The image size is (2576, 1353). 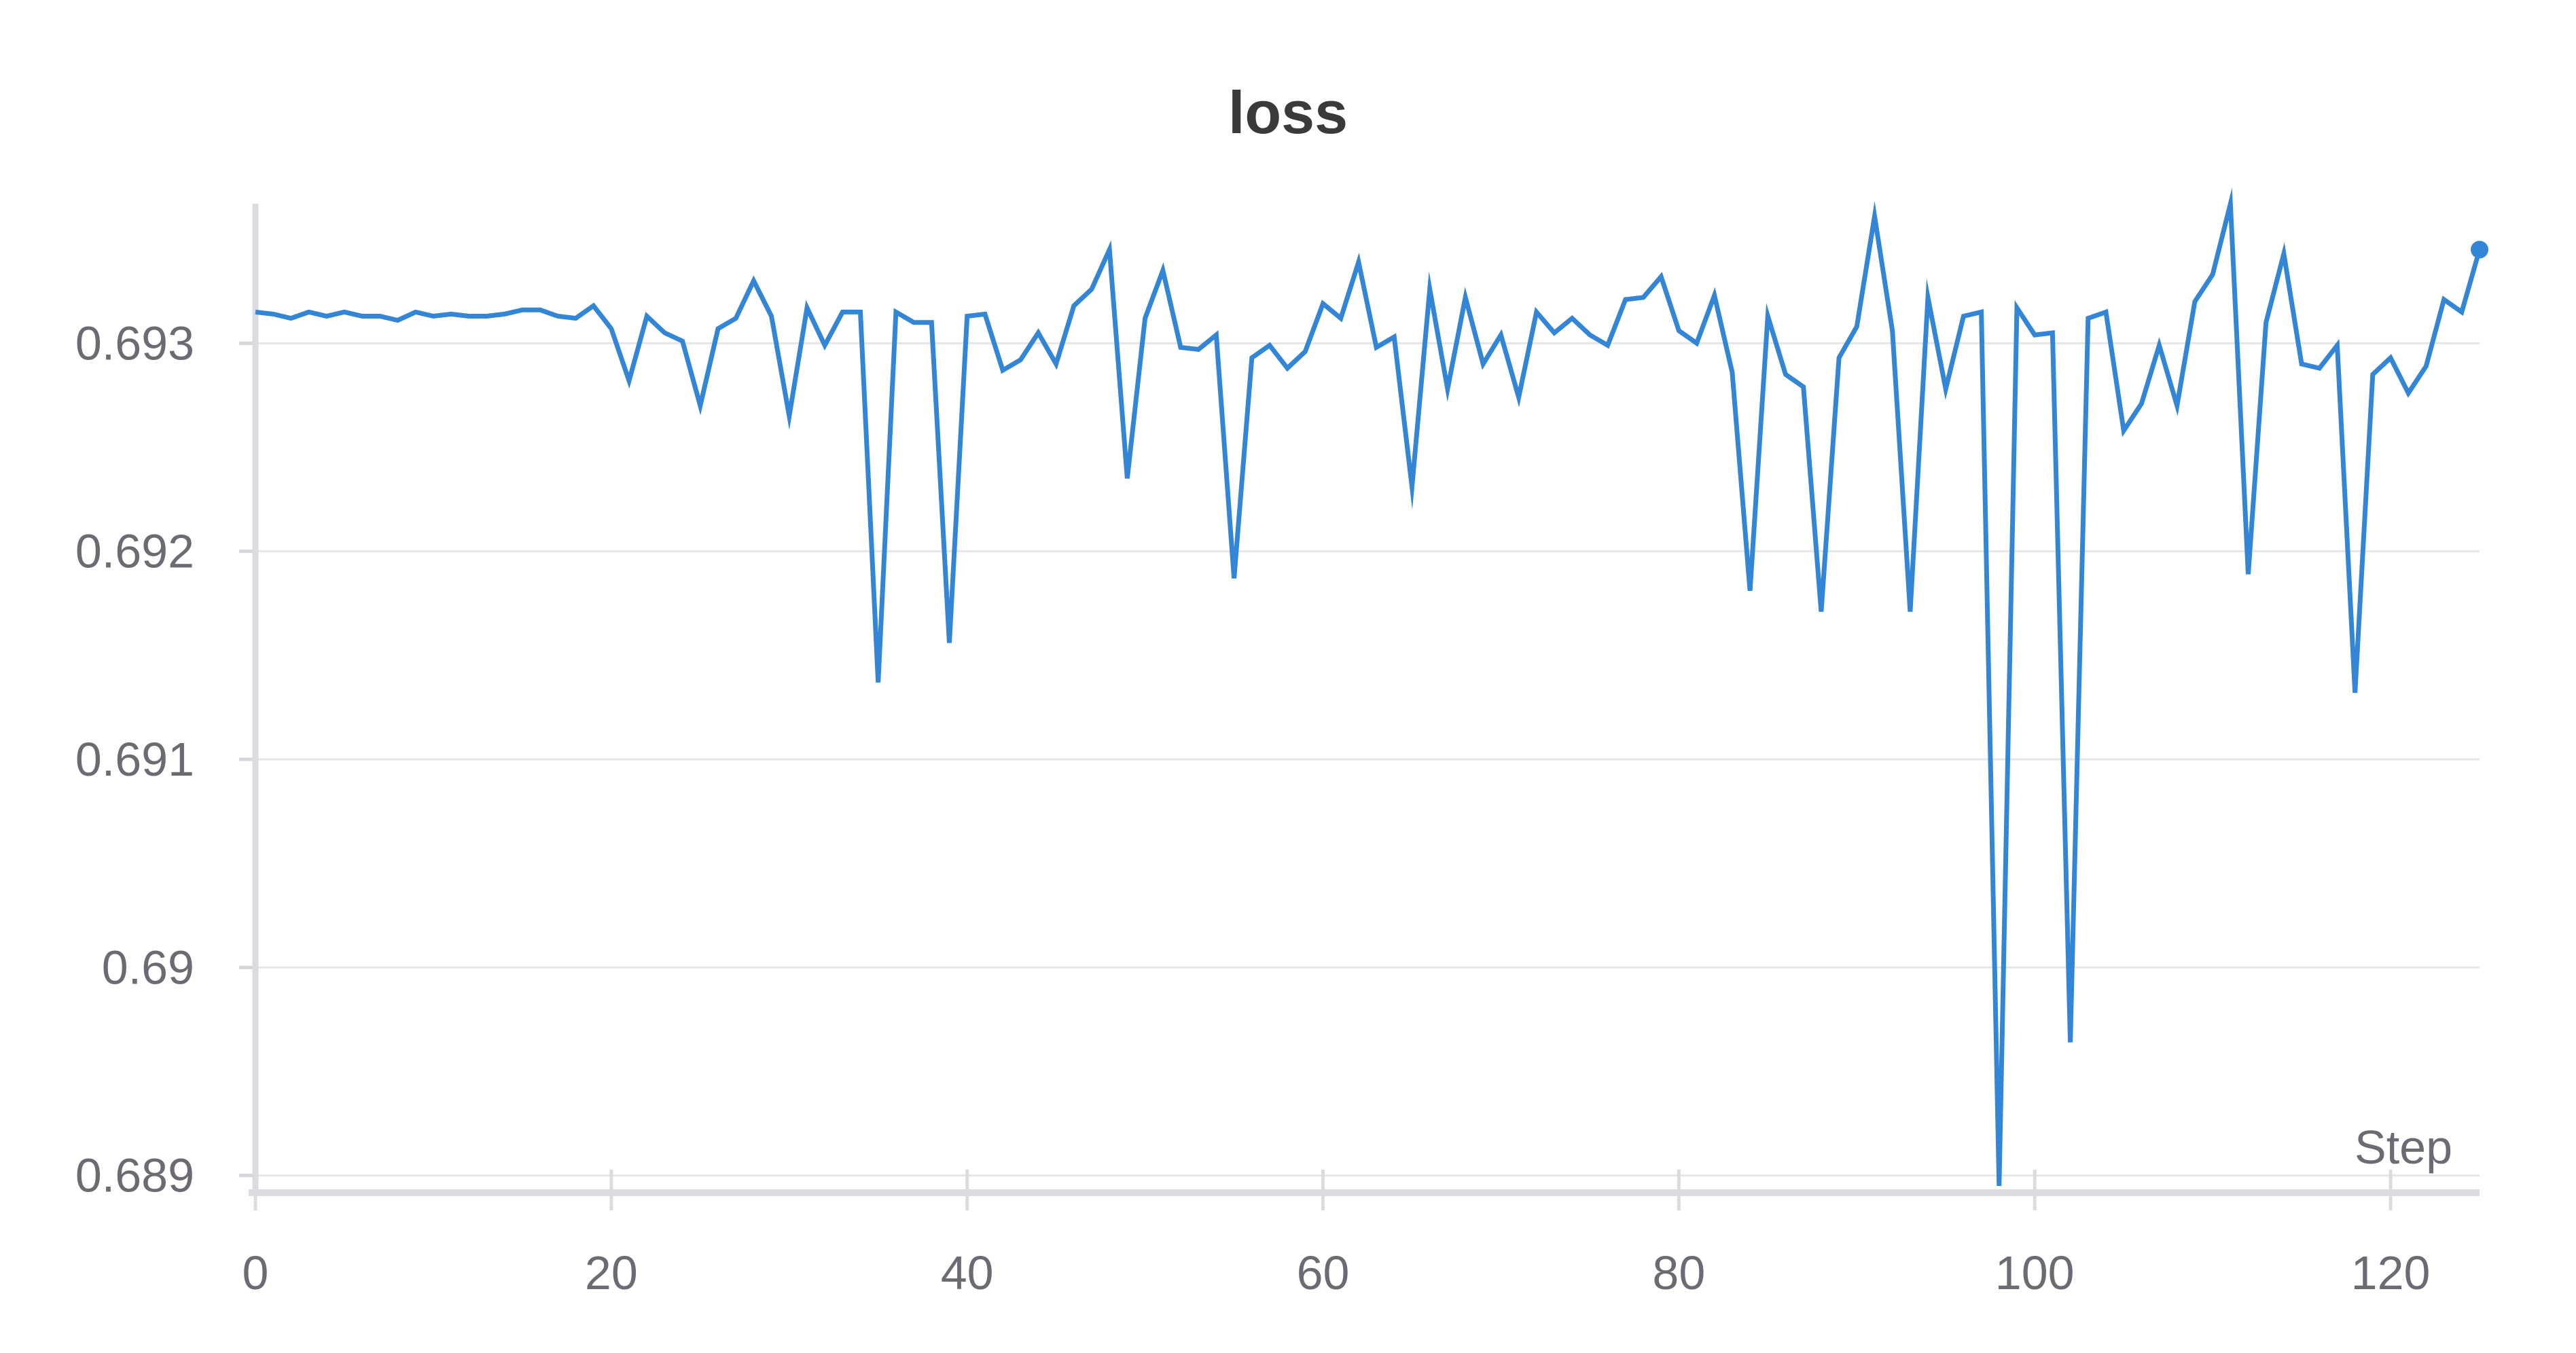 What do you see at coordinates (2403, 1147) in the screenshot?
I see `x-axis-label: Step` at bounding box center [2403, 1147].